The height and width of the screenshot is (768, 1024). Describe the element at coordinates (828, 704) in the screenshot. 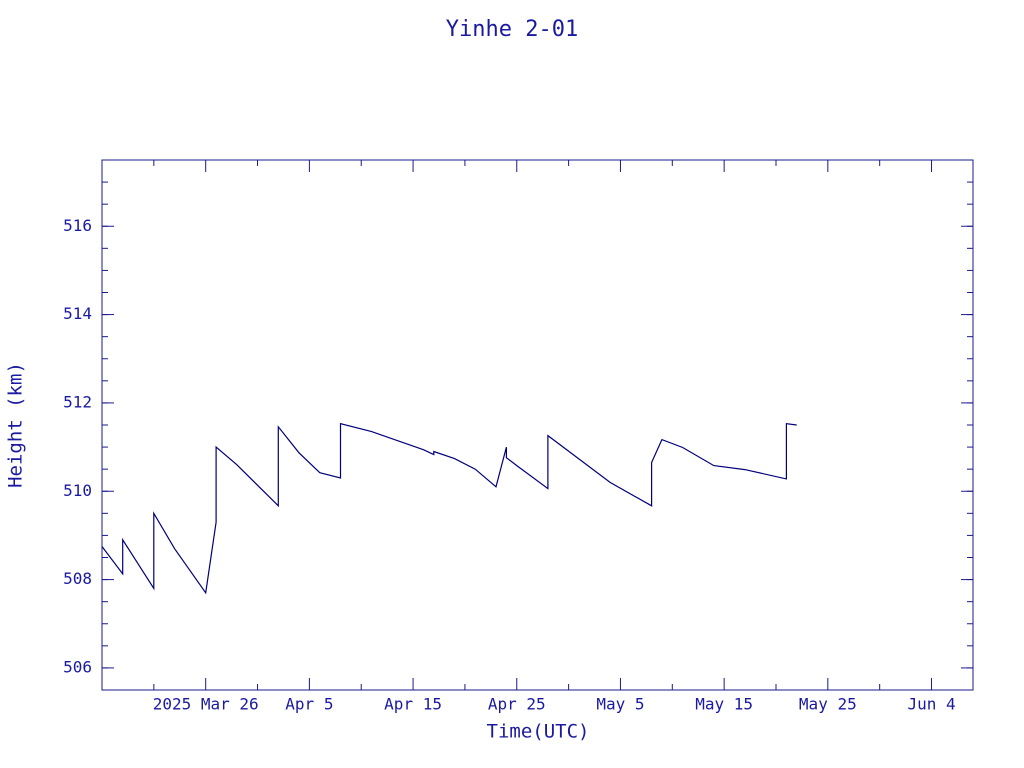

I see `x-tick-label: May 25` at that location.